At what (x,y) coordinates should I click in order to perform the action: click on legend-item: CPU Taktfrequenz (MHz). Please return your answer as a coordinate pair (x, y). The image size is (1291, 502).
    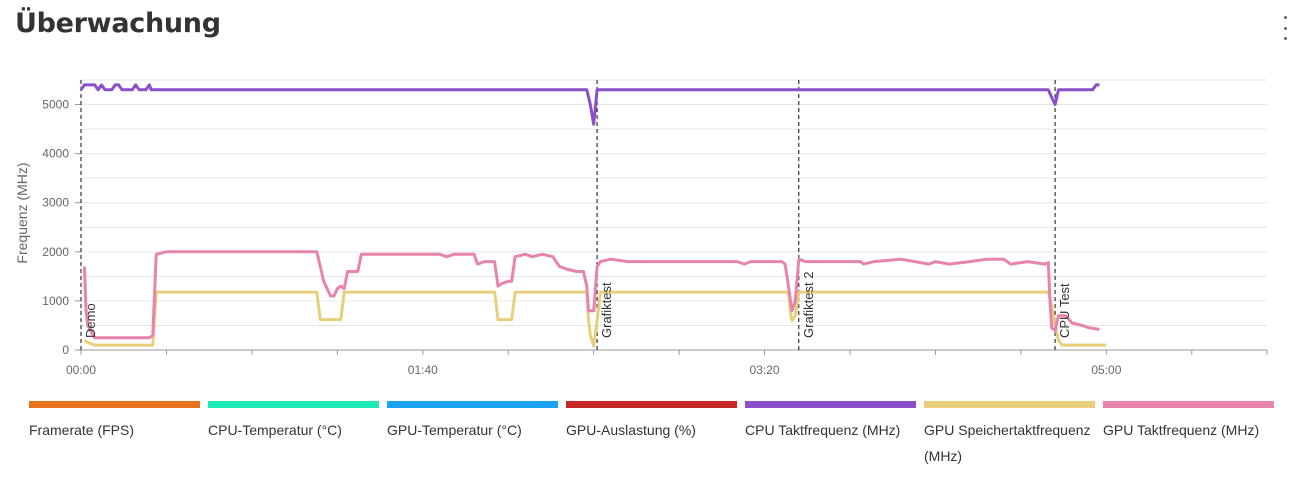
    Looking at the image, I should click on (834, 441).